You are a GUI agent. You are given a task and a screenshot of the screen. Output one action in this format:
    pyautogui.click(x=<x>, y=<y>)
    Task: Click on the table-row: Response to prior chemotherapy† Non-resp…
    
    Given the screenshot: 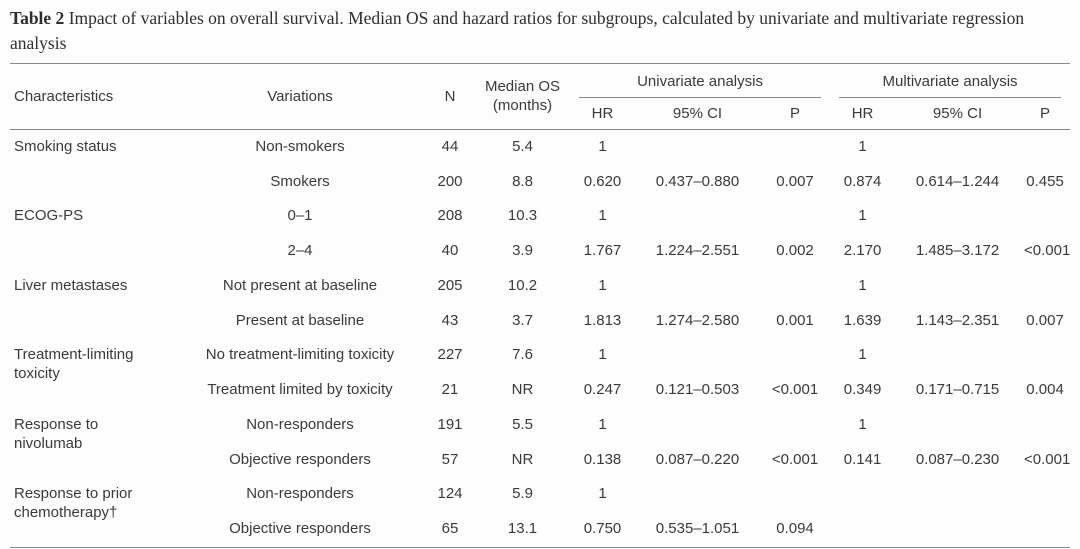 What is the action you would take?
    pyautogui.click(x=540, y=499)
    